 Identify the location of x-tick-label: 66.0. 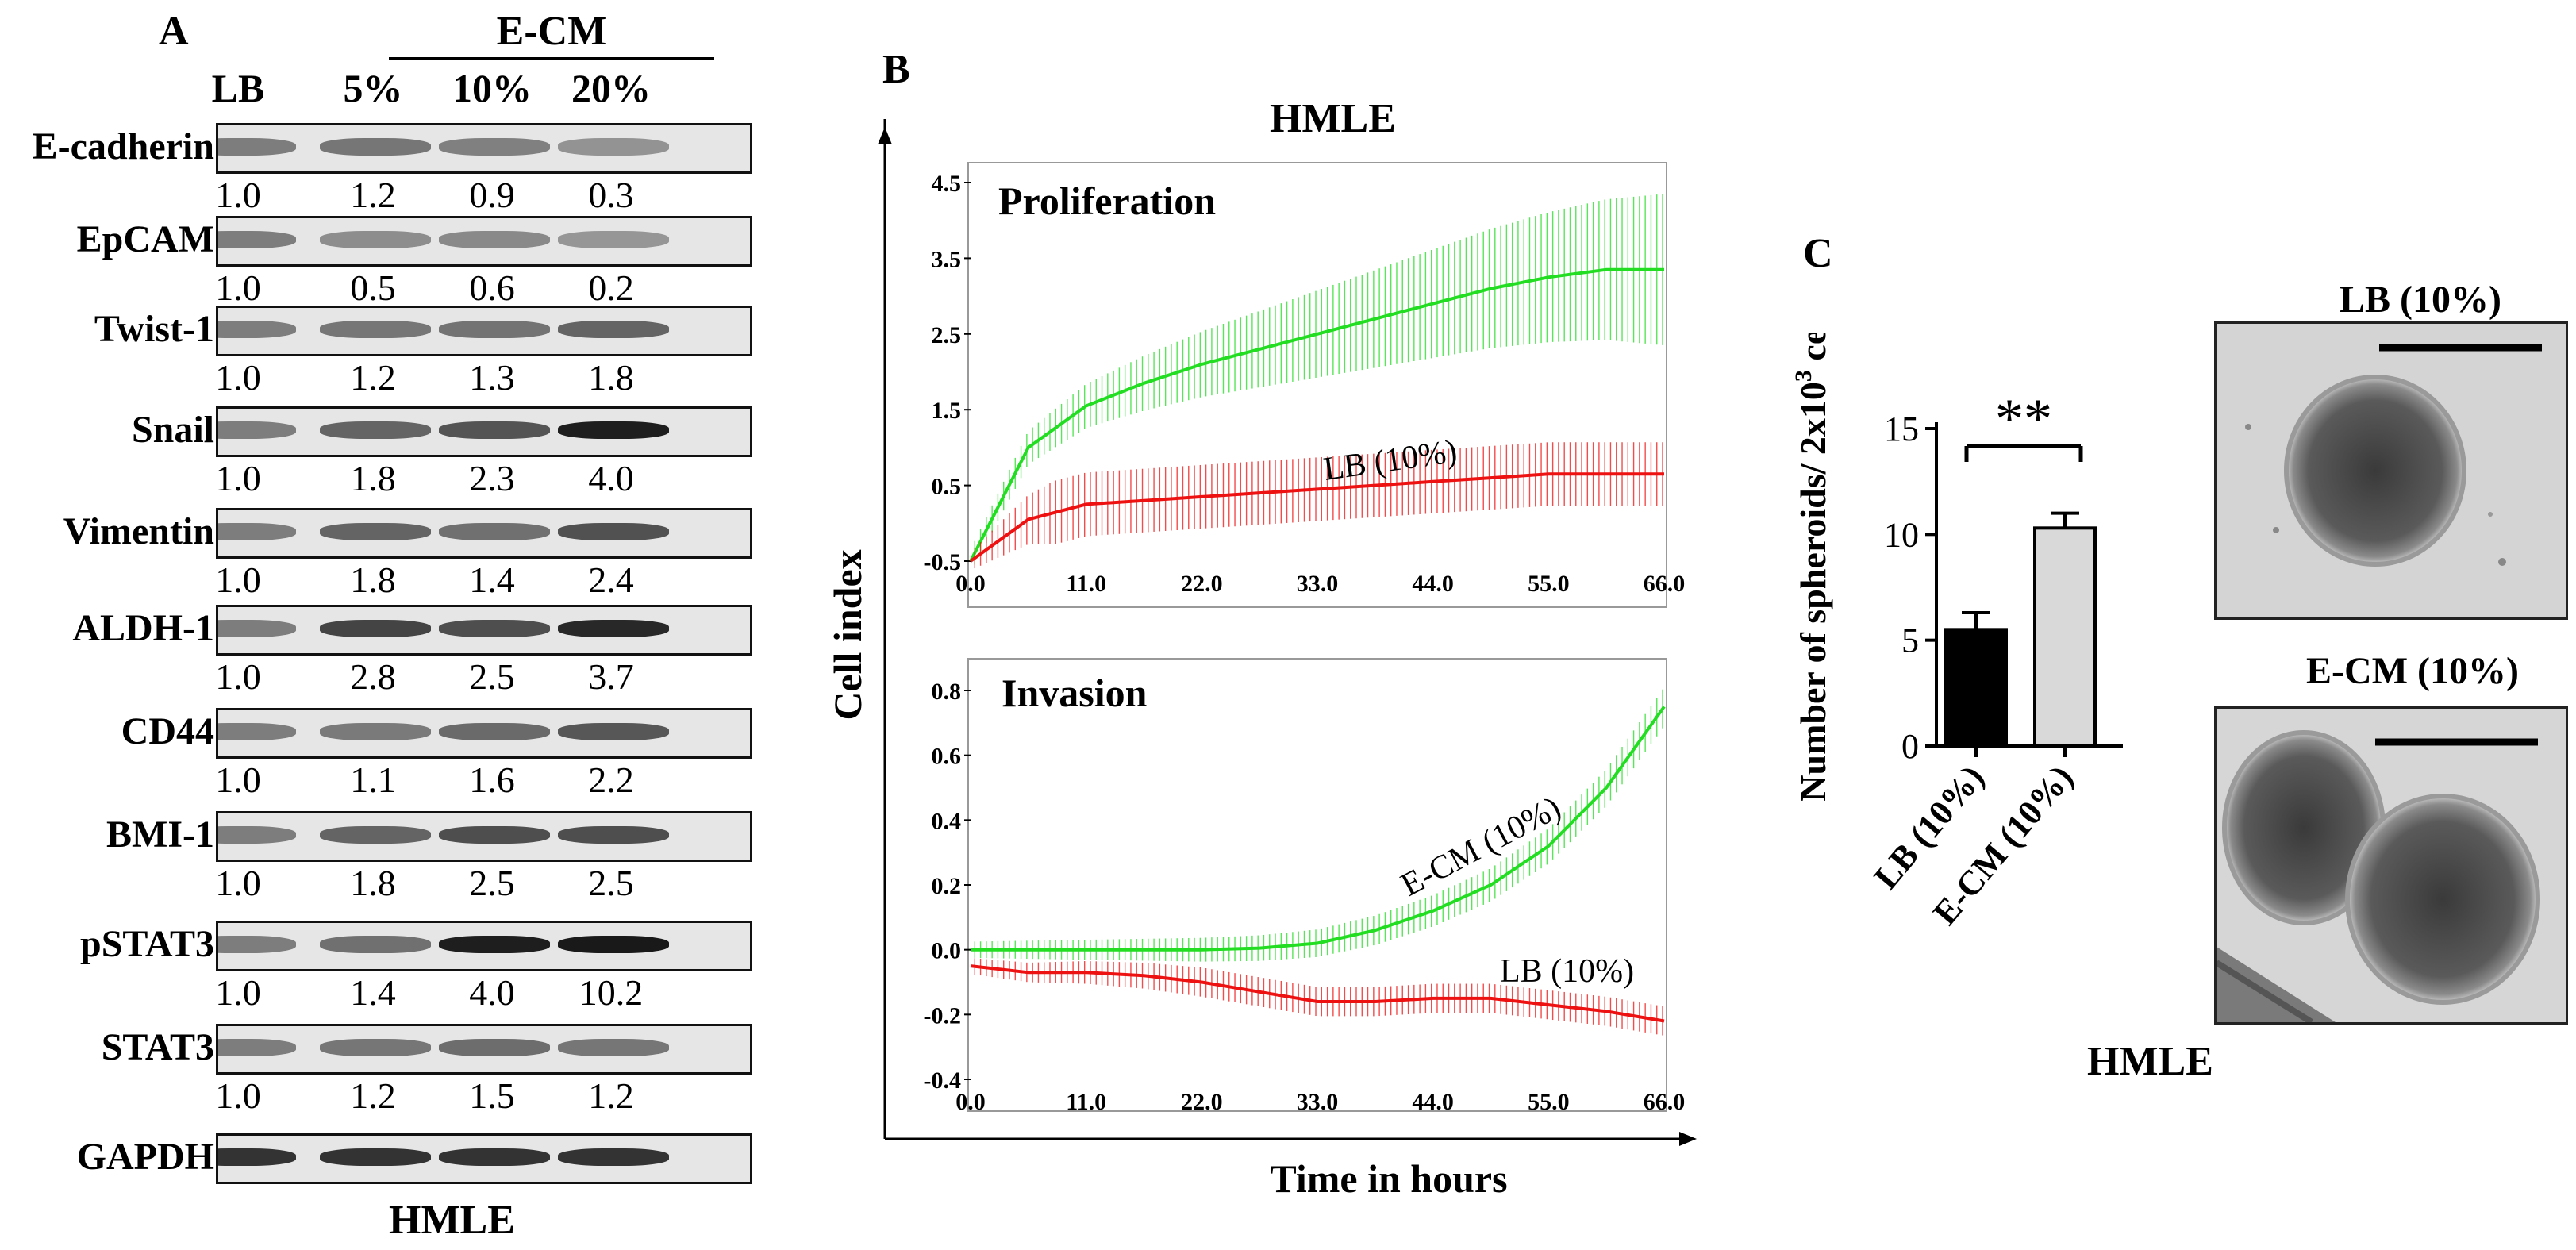
(1665, 584).